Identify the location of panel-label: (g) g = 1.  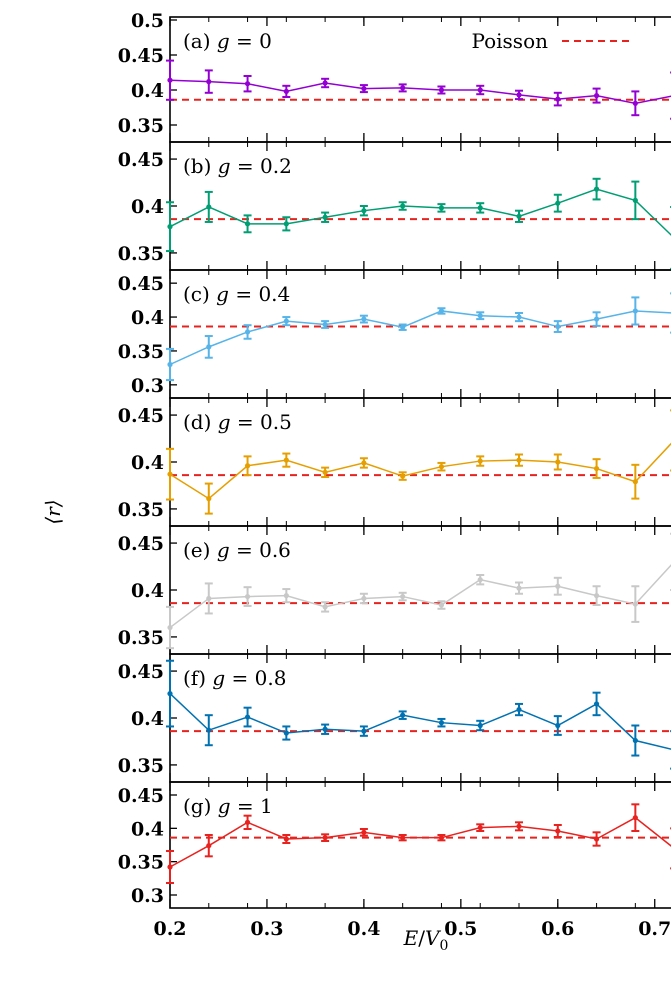
(228, 806).